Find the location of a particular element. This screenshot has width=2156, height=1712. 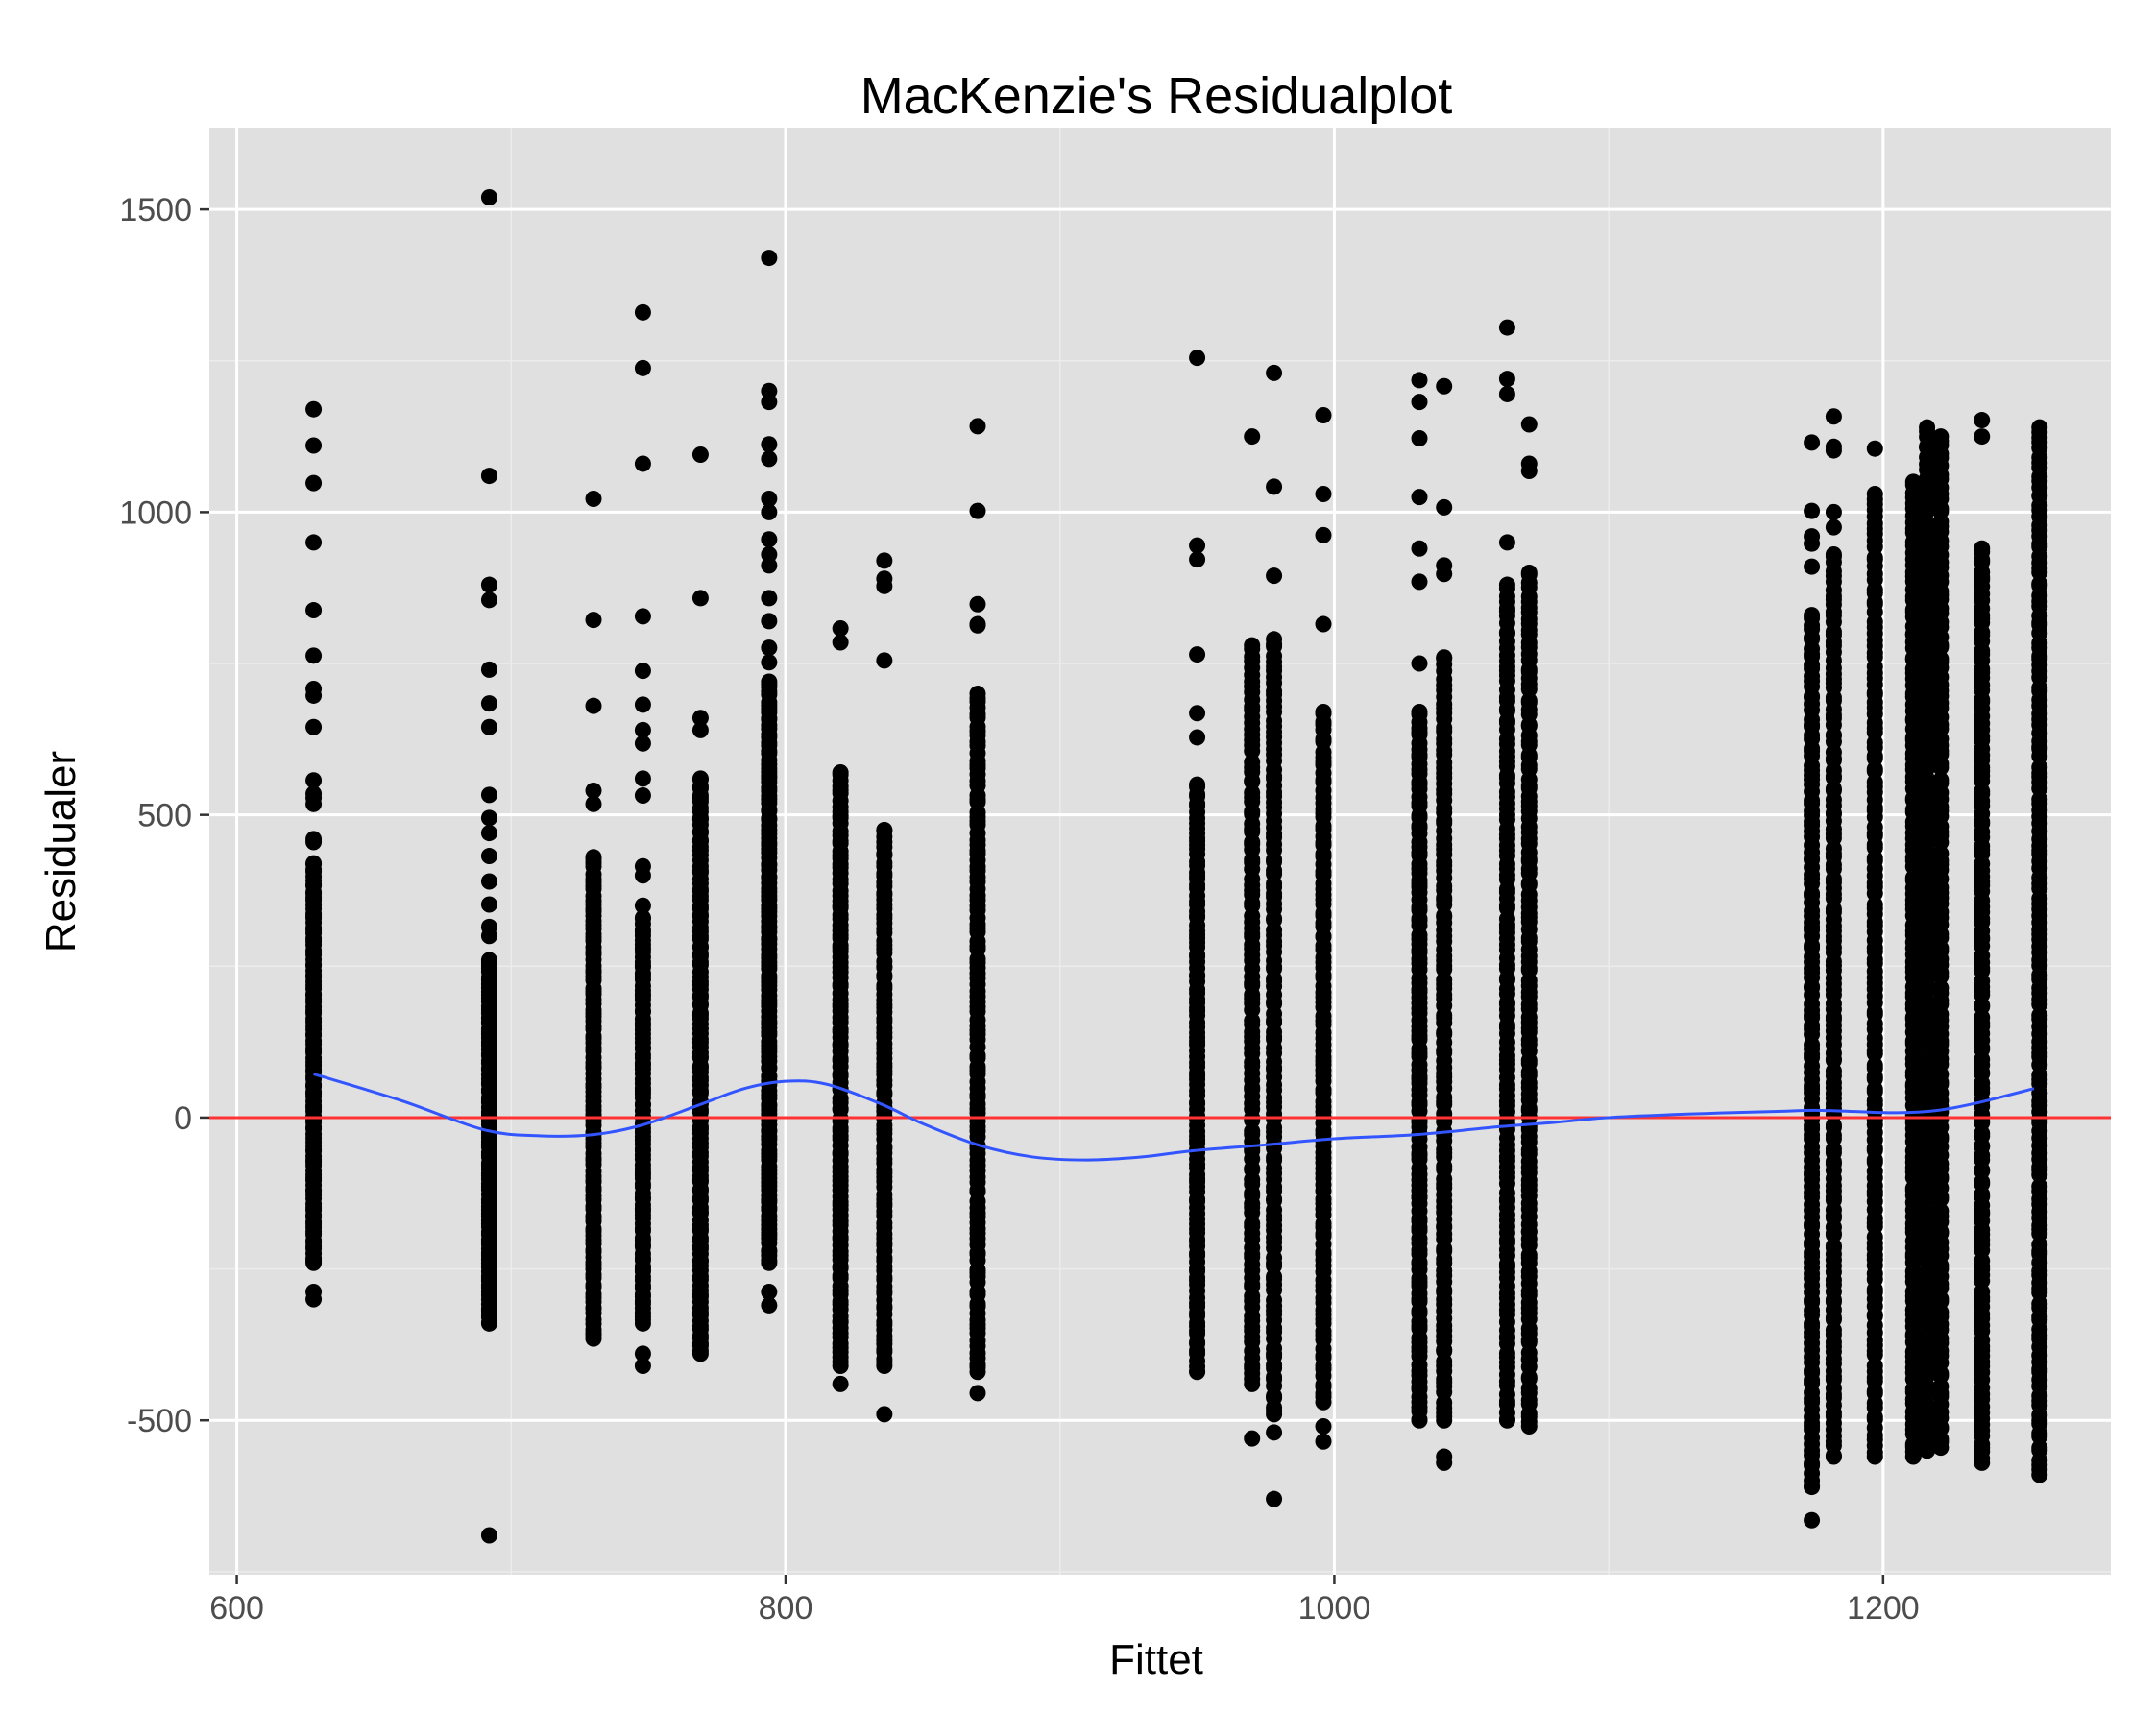

y-axis-title: Residualer is located at coordinates (61, 851).